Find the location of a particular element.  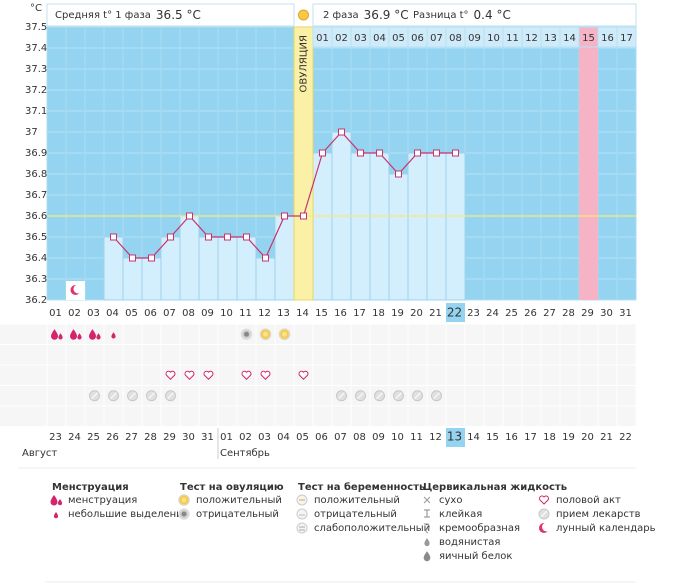

phase2-day: 14 is located at coordinates (569, 38).